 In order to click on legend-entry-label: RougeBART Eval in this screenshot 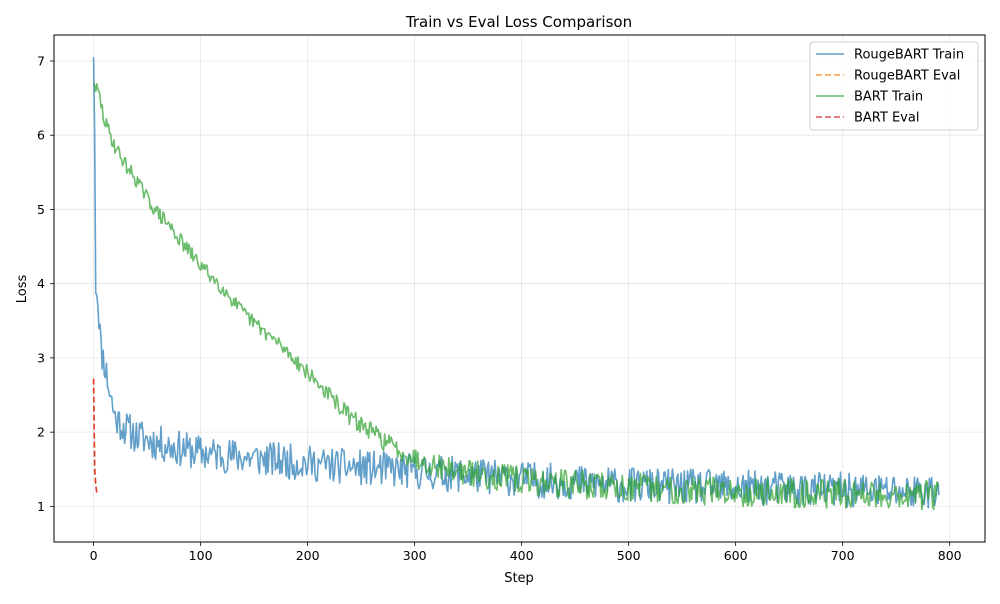, I will do `click(907, 76)`.